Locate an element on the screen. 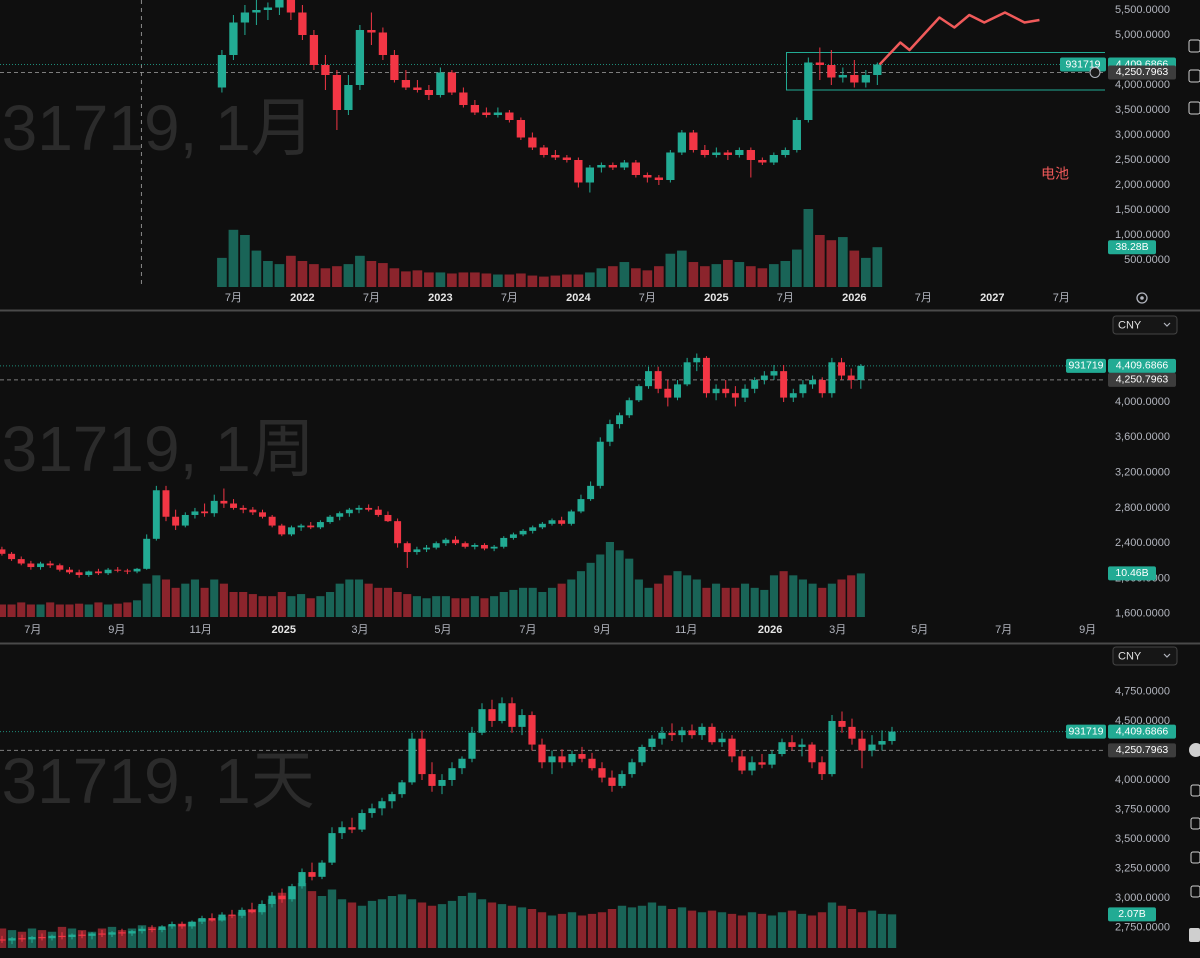 Image resolution: width=1200 pixels, height=958 pixels. y-tick-label: 3,000.0000 is located at coordinates (1142, 135).